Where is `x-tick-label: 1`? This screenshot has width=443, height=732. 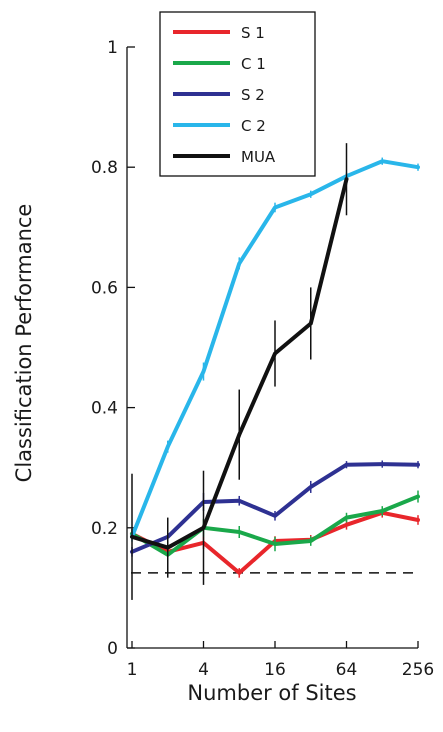 x-tick-label: 1 is located at coordinates (132, 670).